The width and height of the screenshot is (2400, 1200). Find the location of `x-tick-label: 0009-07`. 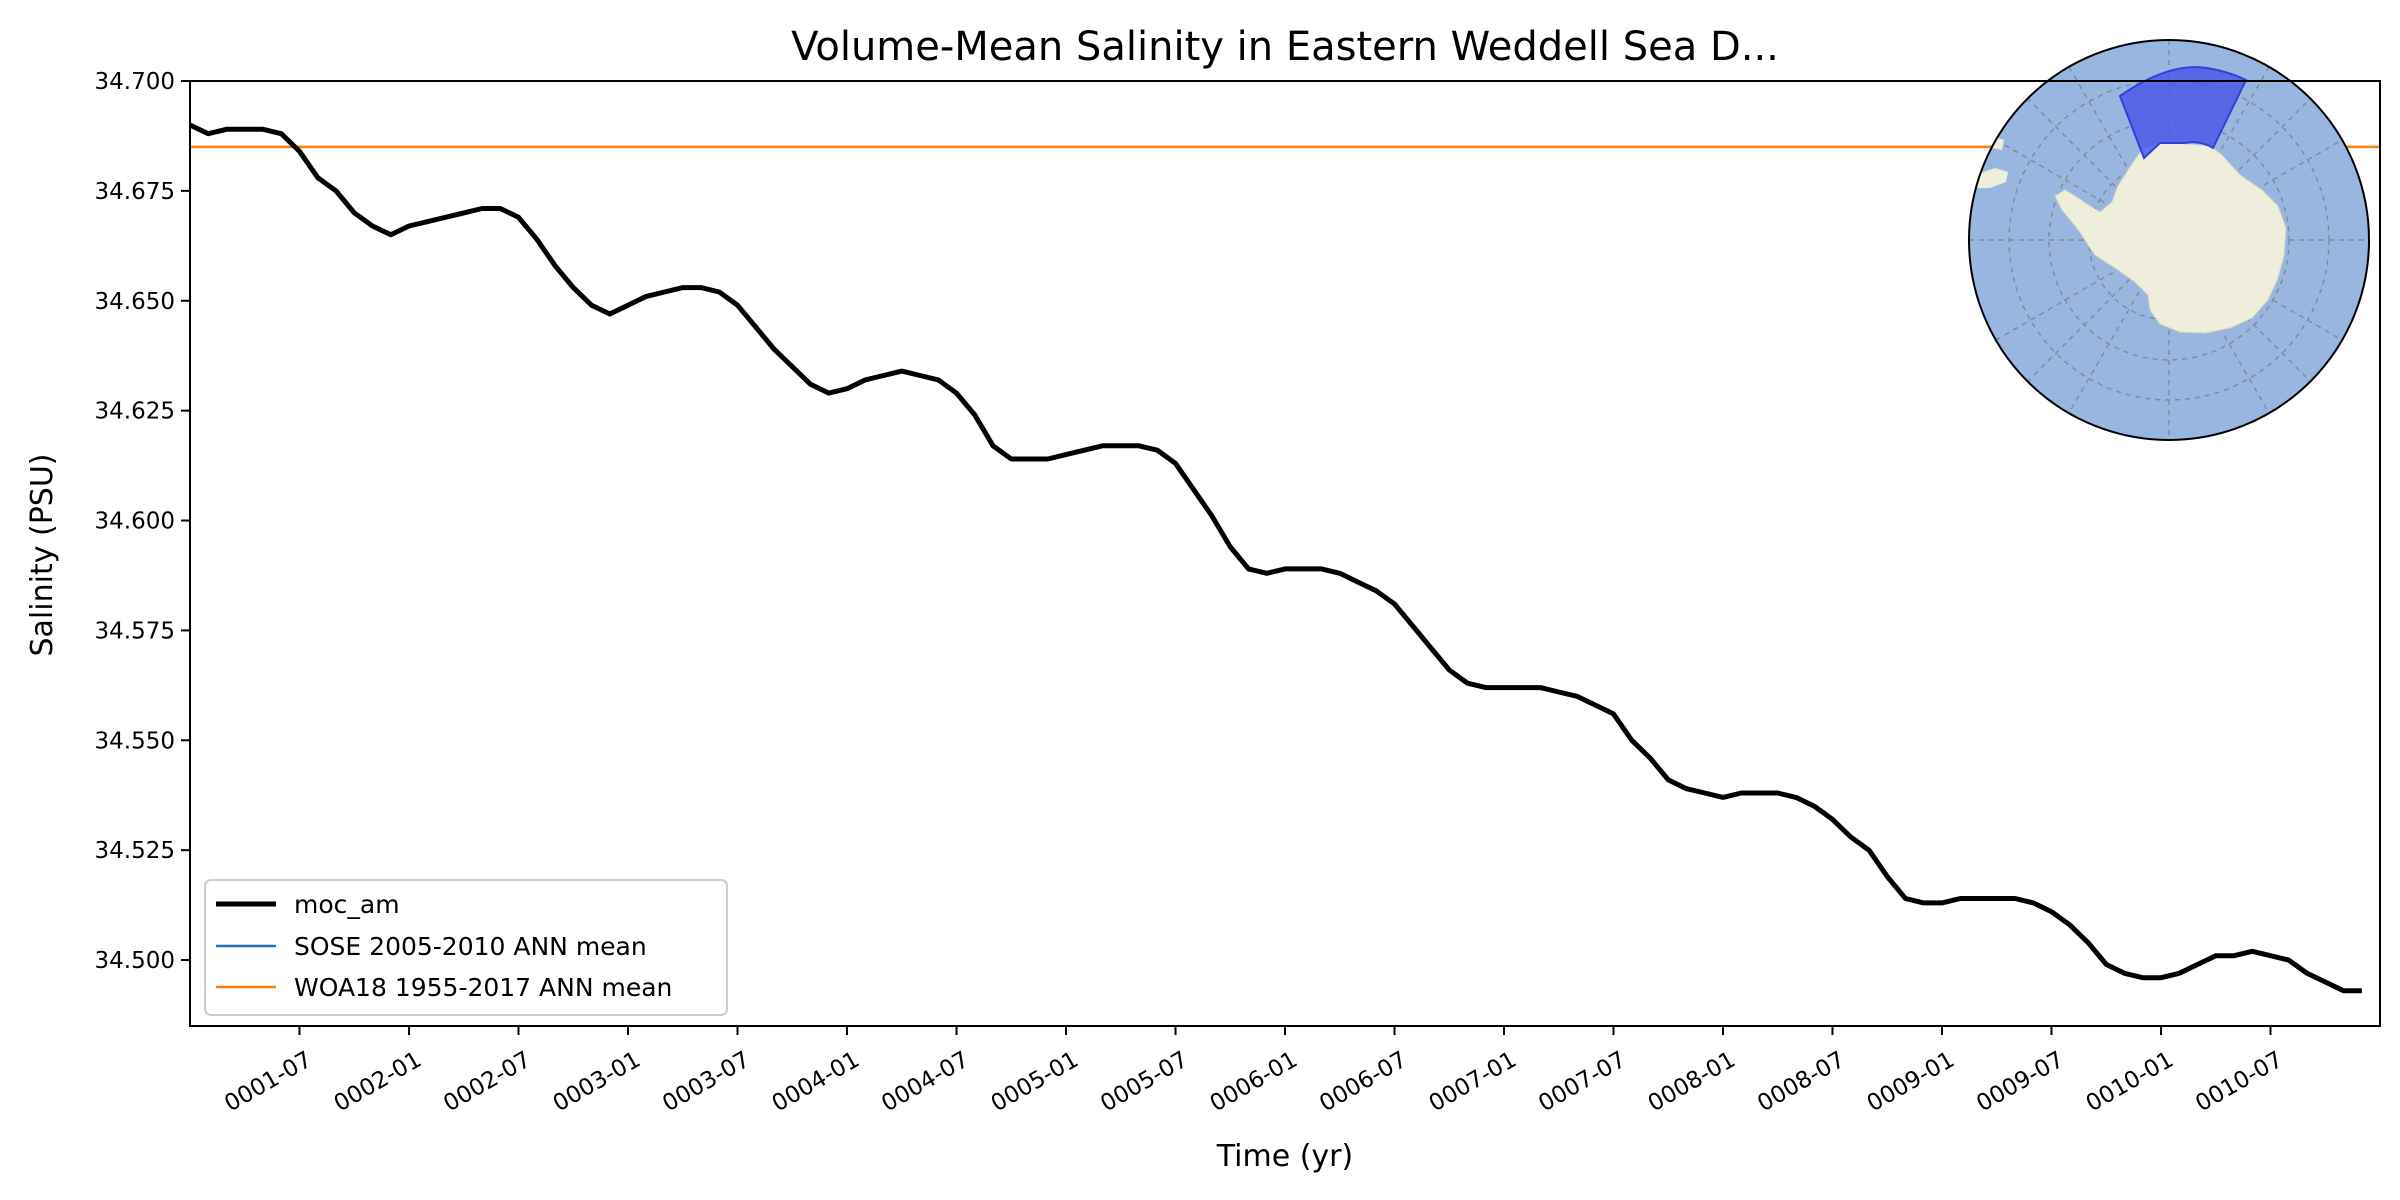

x-tick-label: 0009-07 is located at coordinates (2020, 1082).